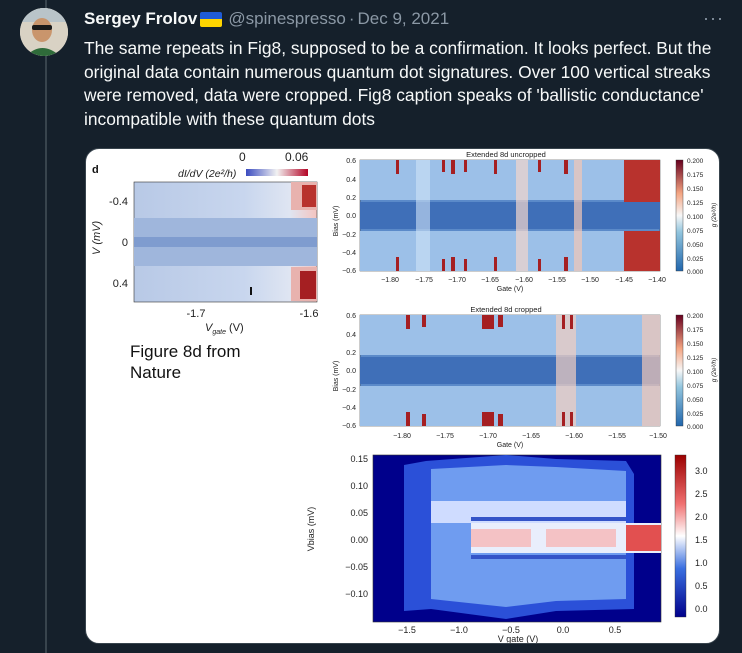 This screenshot has height=653, width=742. Describe the element at coordinates (118, 202) in the screenshot. I see `nature-ytick: -0.4` at that location.